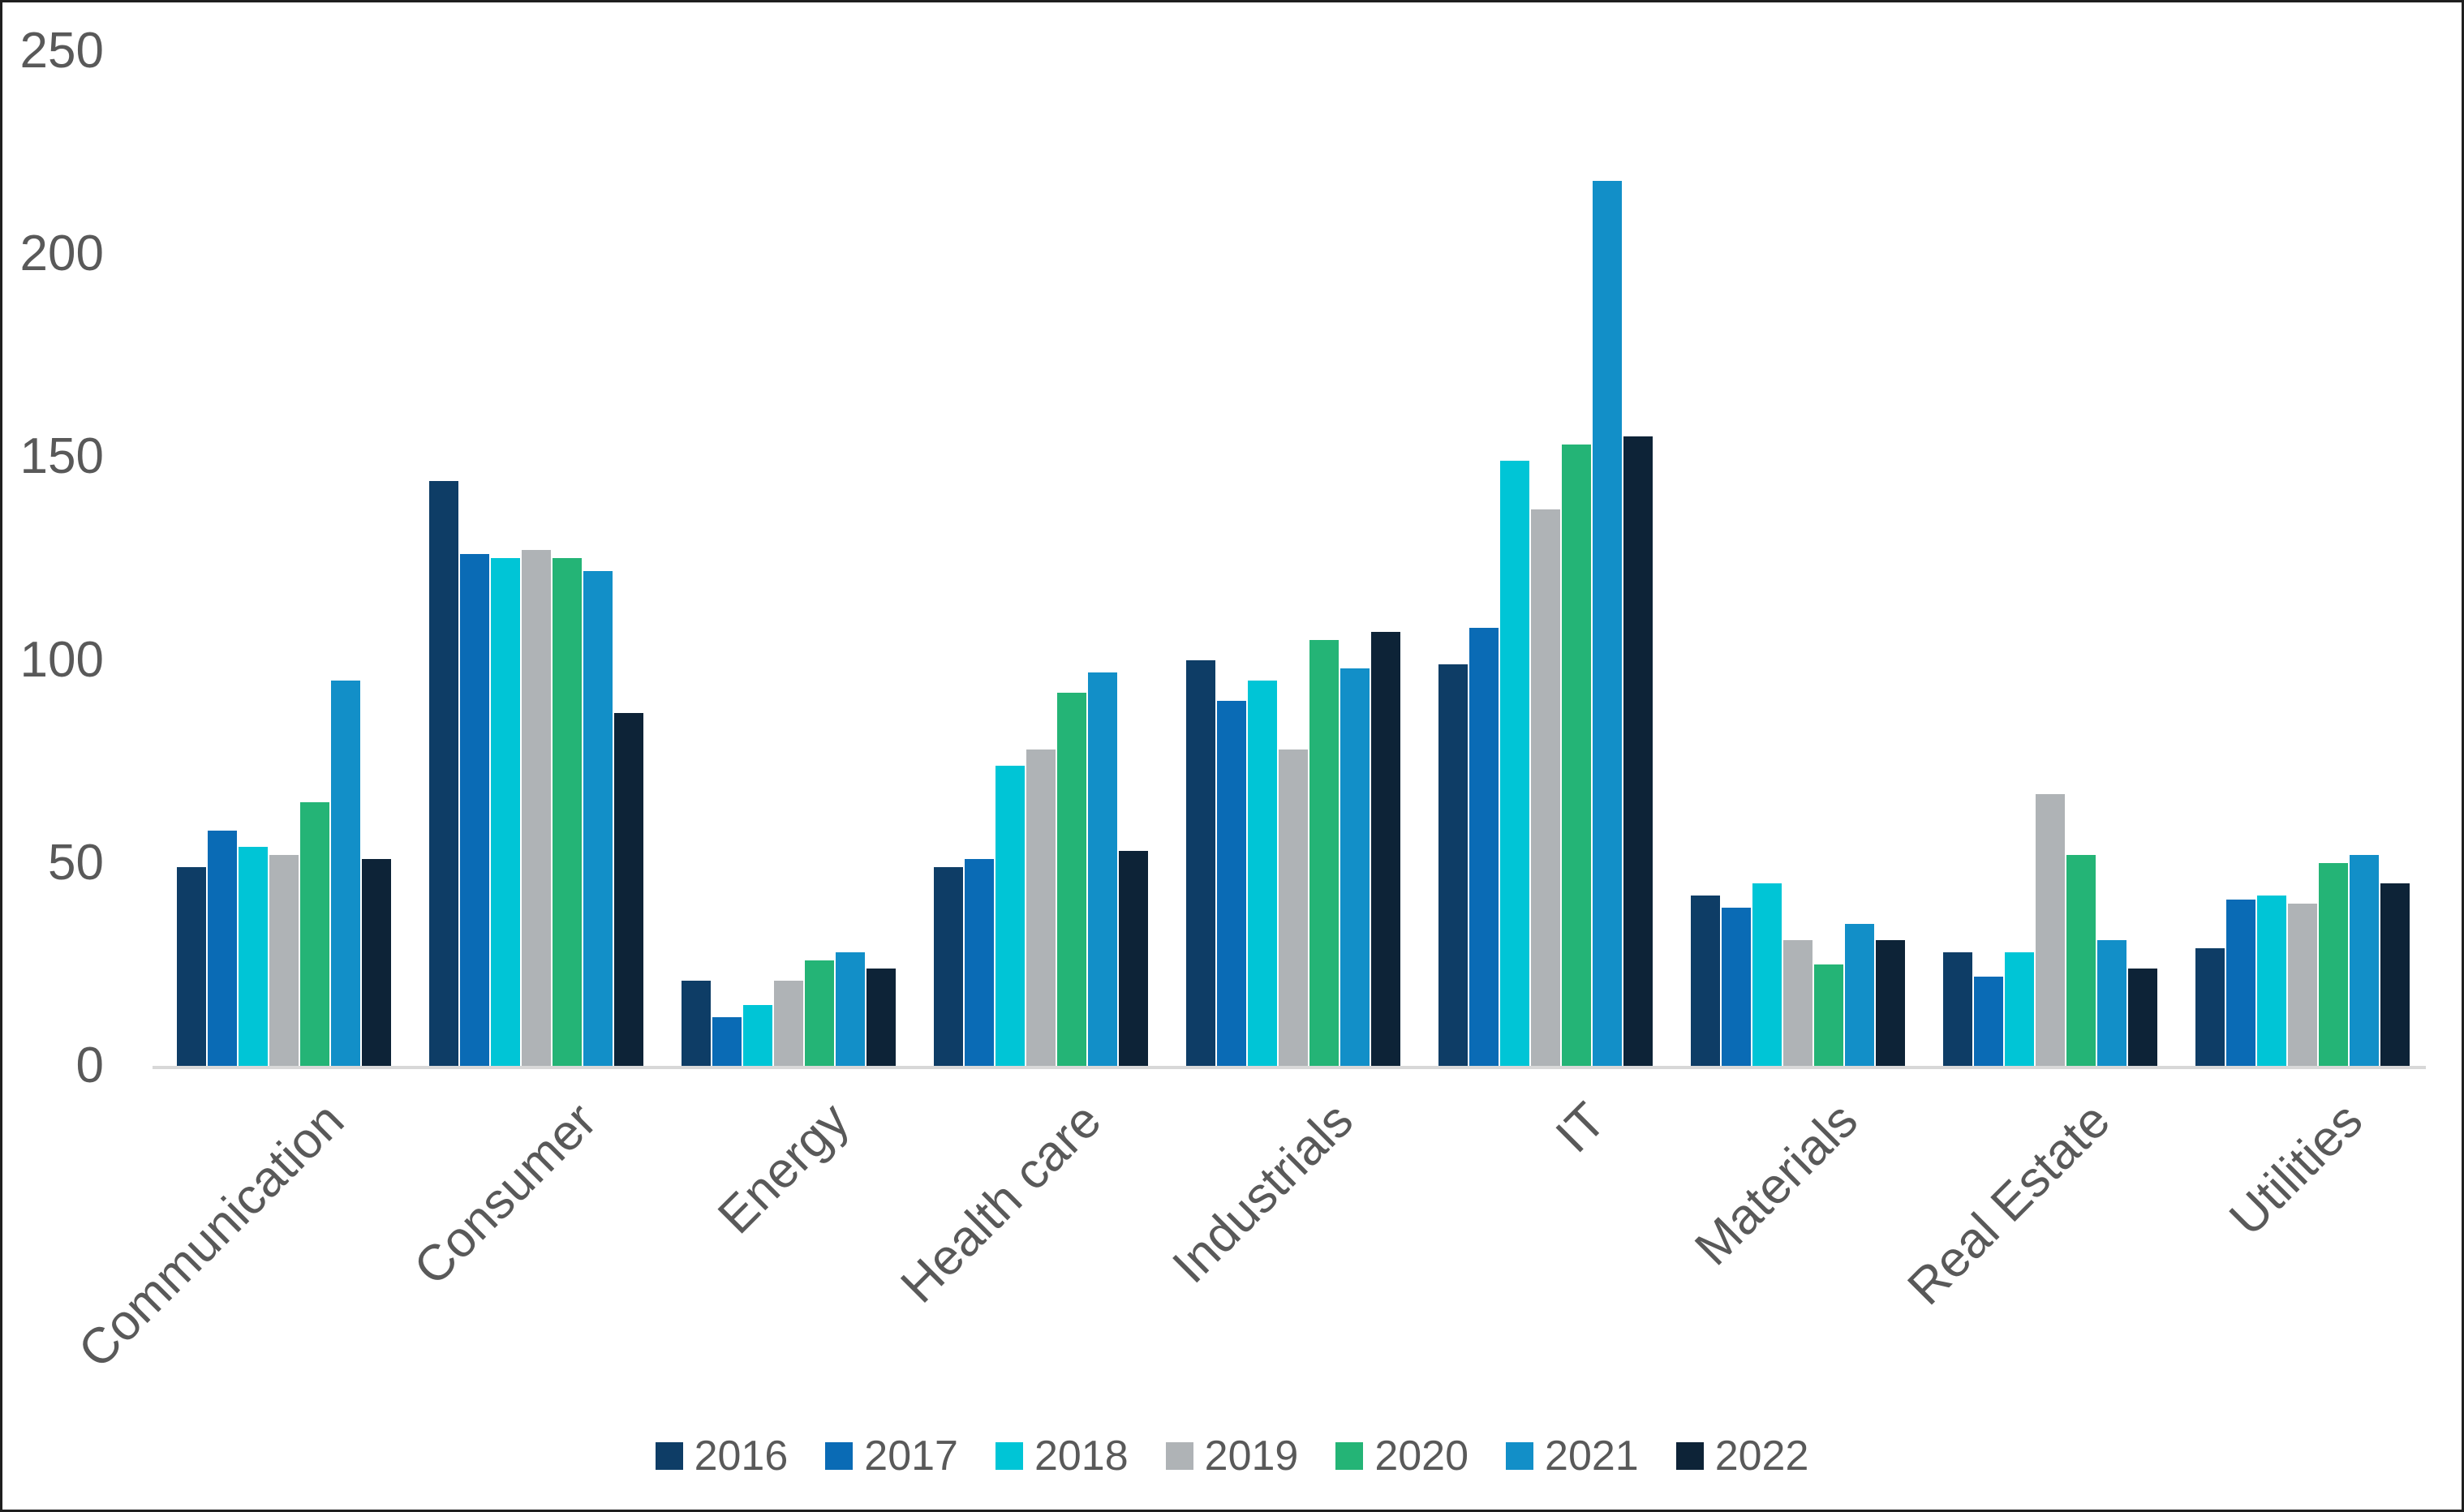 The height and width of the screenshot is (1512, 2464). What do you see at coordinates (1102, 869) in the screenshot?
I see `bar-2021-health-care` at bounding box center [1102, 869].